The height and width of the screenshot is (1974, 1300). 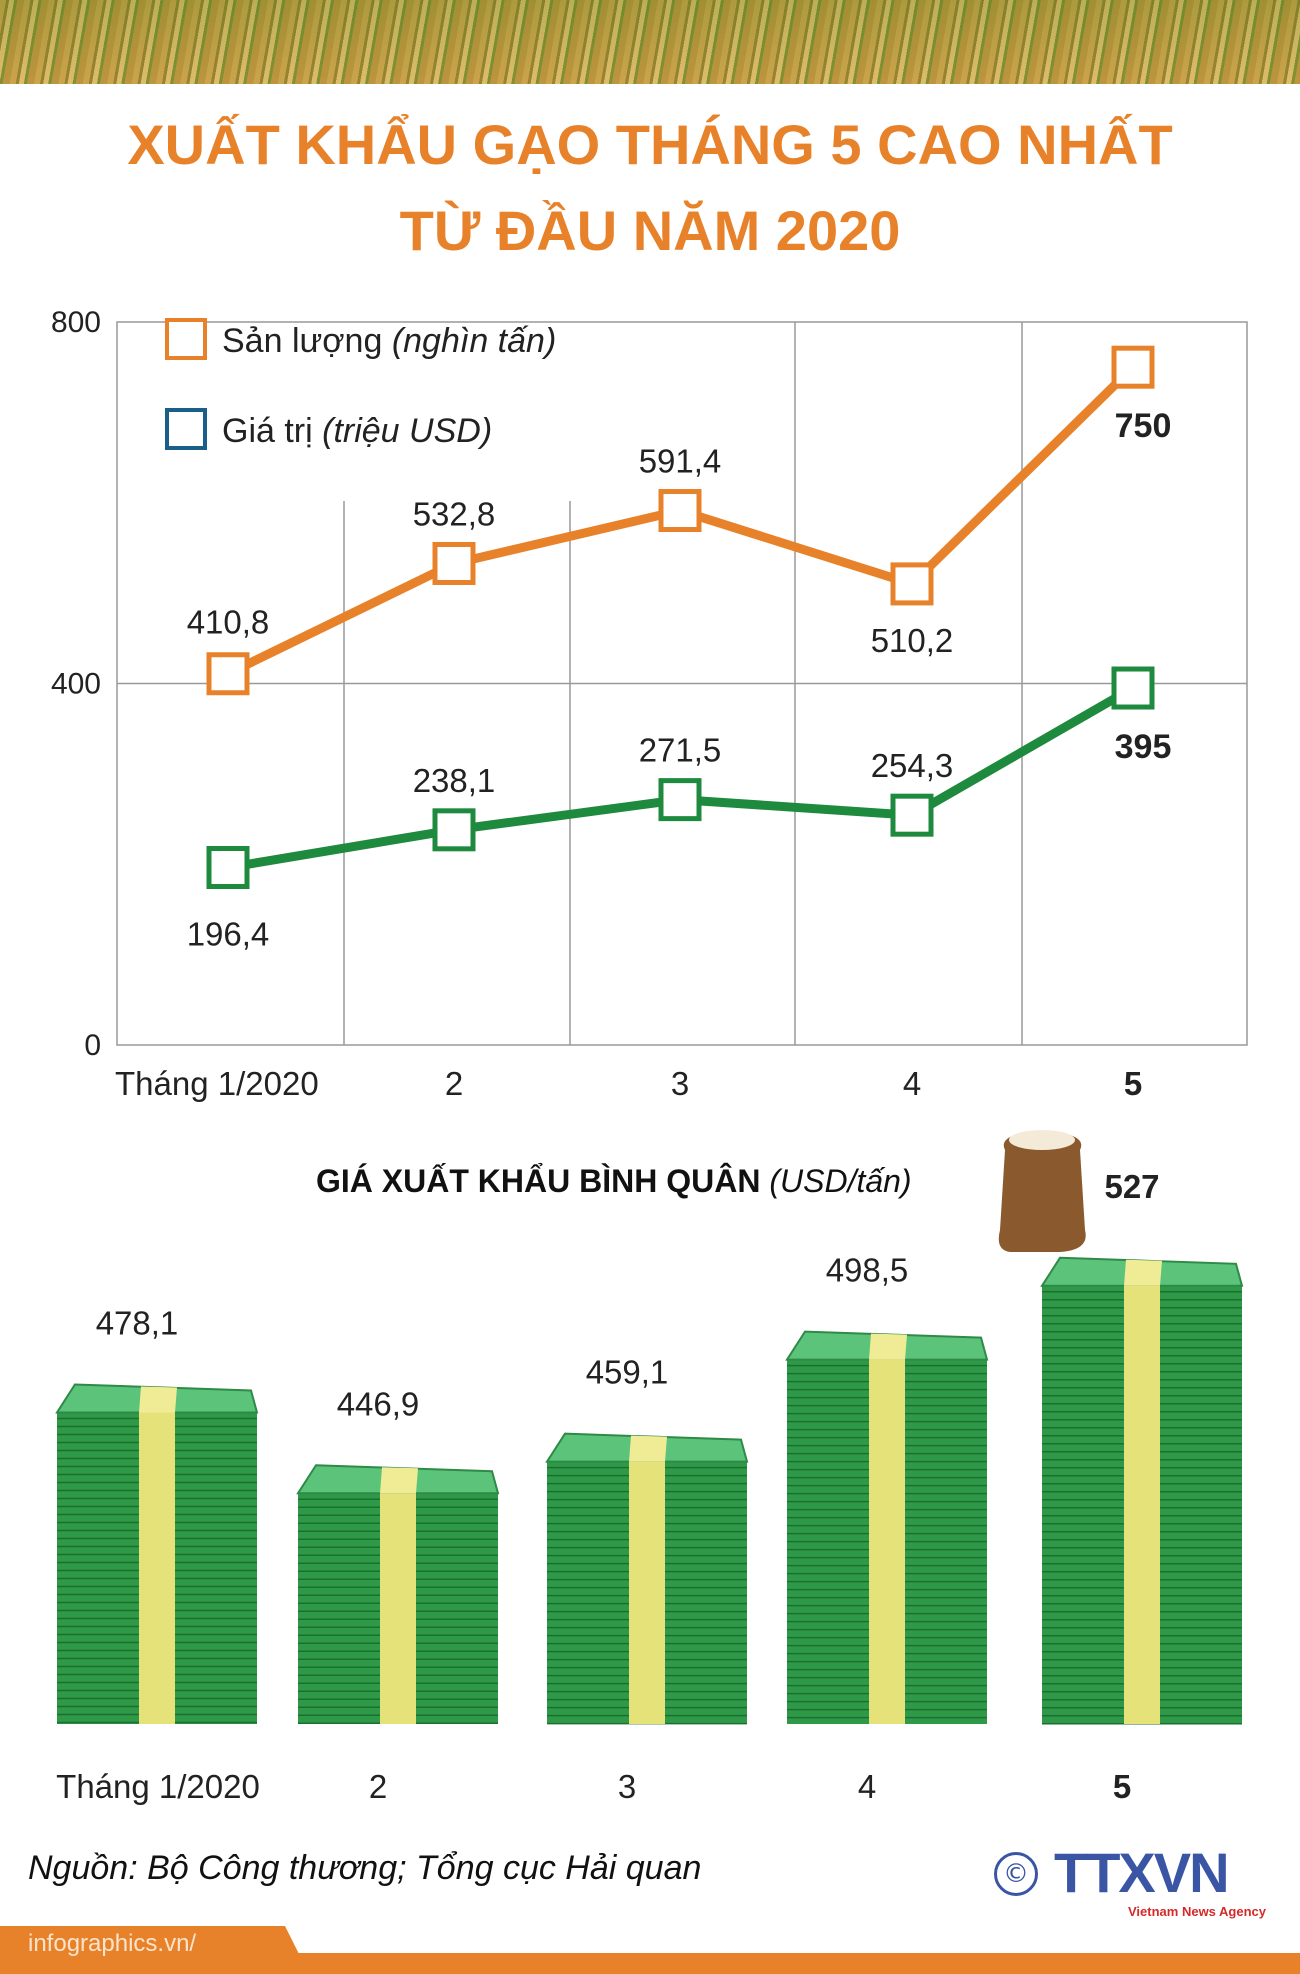 I want to click on x-tick-label: Tháng 1/2020, so click(x=217, y=1083).